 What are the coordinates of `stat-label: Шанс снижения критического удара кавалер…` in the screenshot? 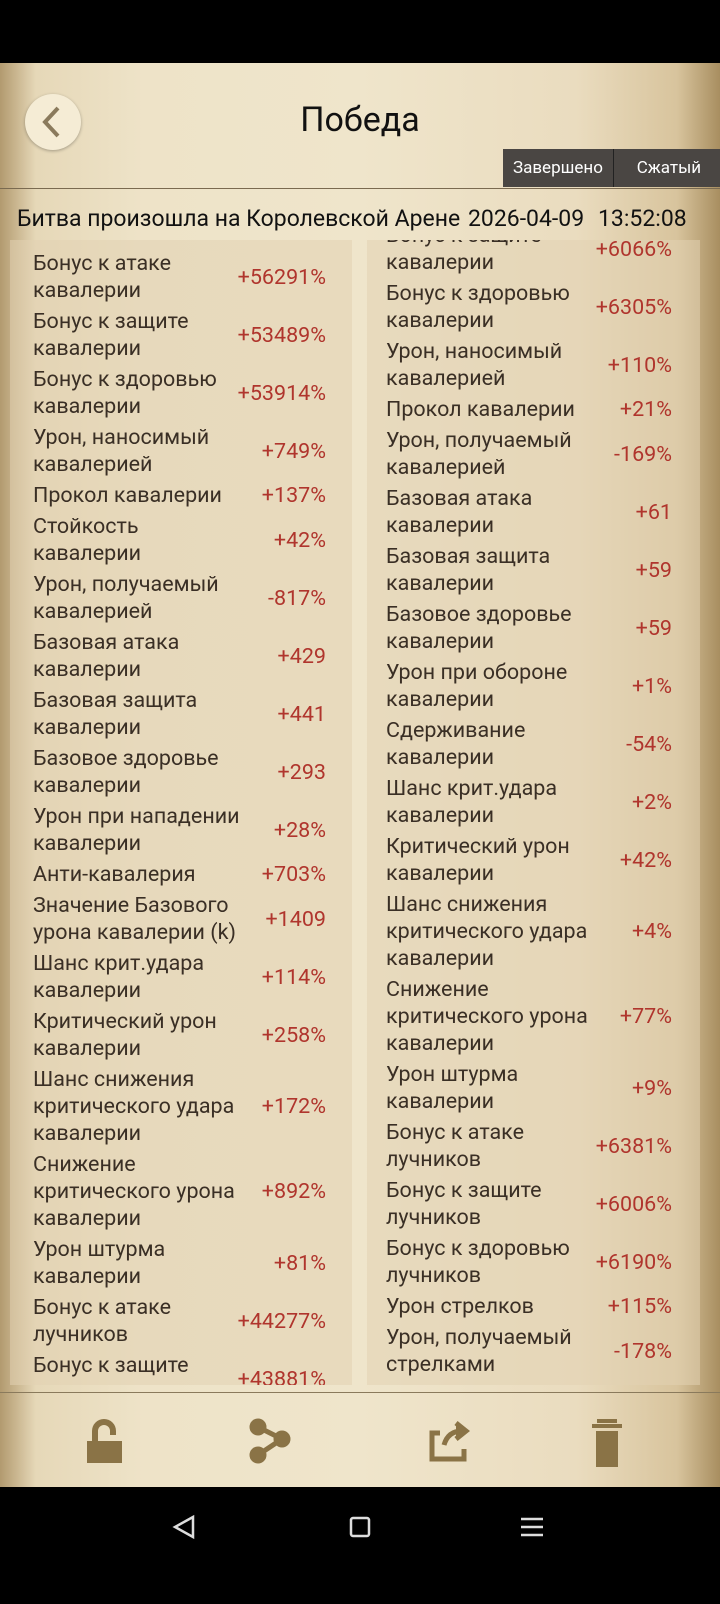 It's located at (487, 931).